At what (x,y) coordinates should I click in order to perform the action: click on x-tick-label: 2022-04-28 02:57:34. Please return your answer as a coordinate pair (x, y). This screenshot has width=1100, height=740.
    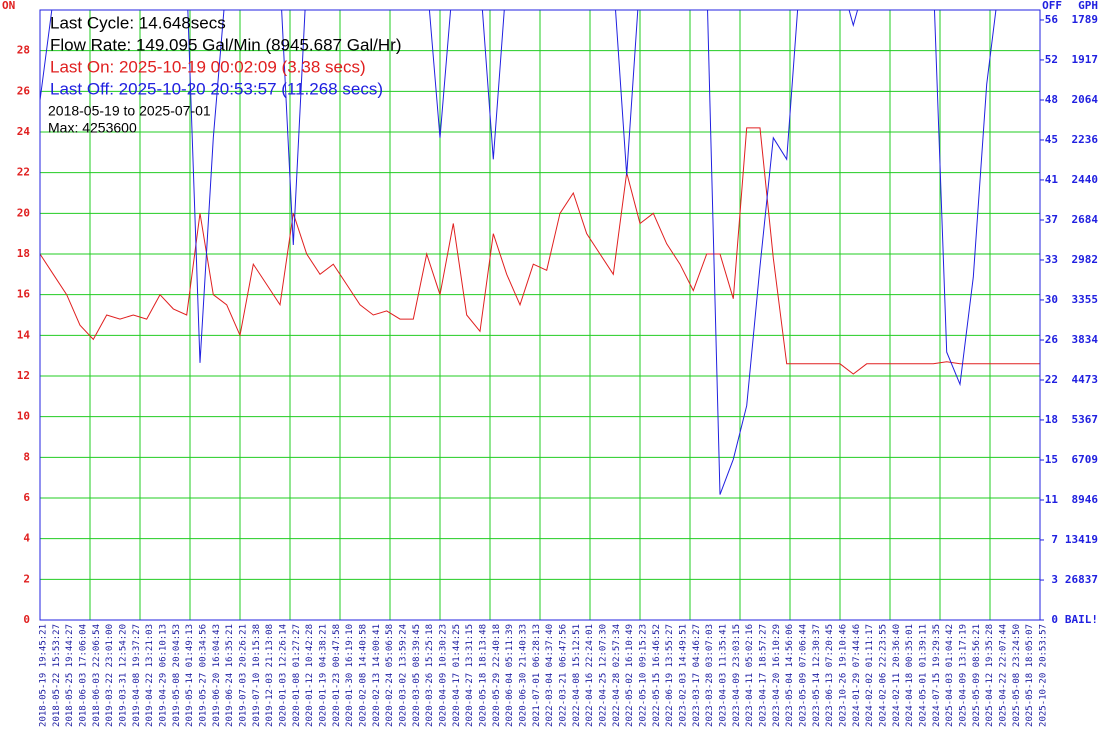
    Looking at the image, I should click on (617, 675).